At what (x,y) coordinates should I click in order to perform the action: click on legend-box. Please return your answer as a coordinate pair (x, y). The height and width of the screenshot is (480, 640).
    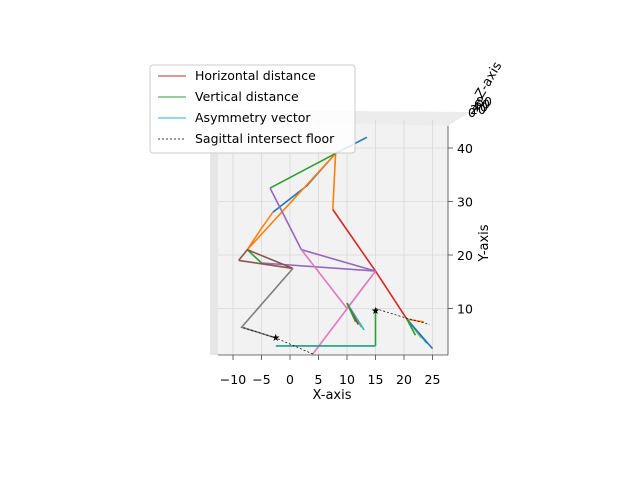
    Looking at the image, I should click on (252, 109).